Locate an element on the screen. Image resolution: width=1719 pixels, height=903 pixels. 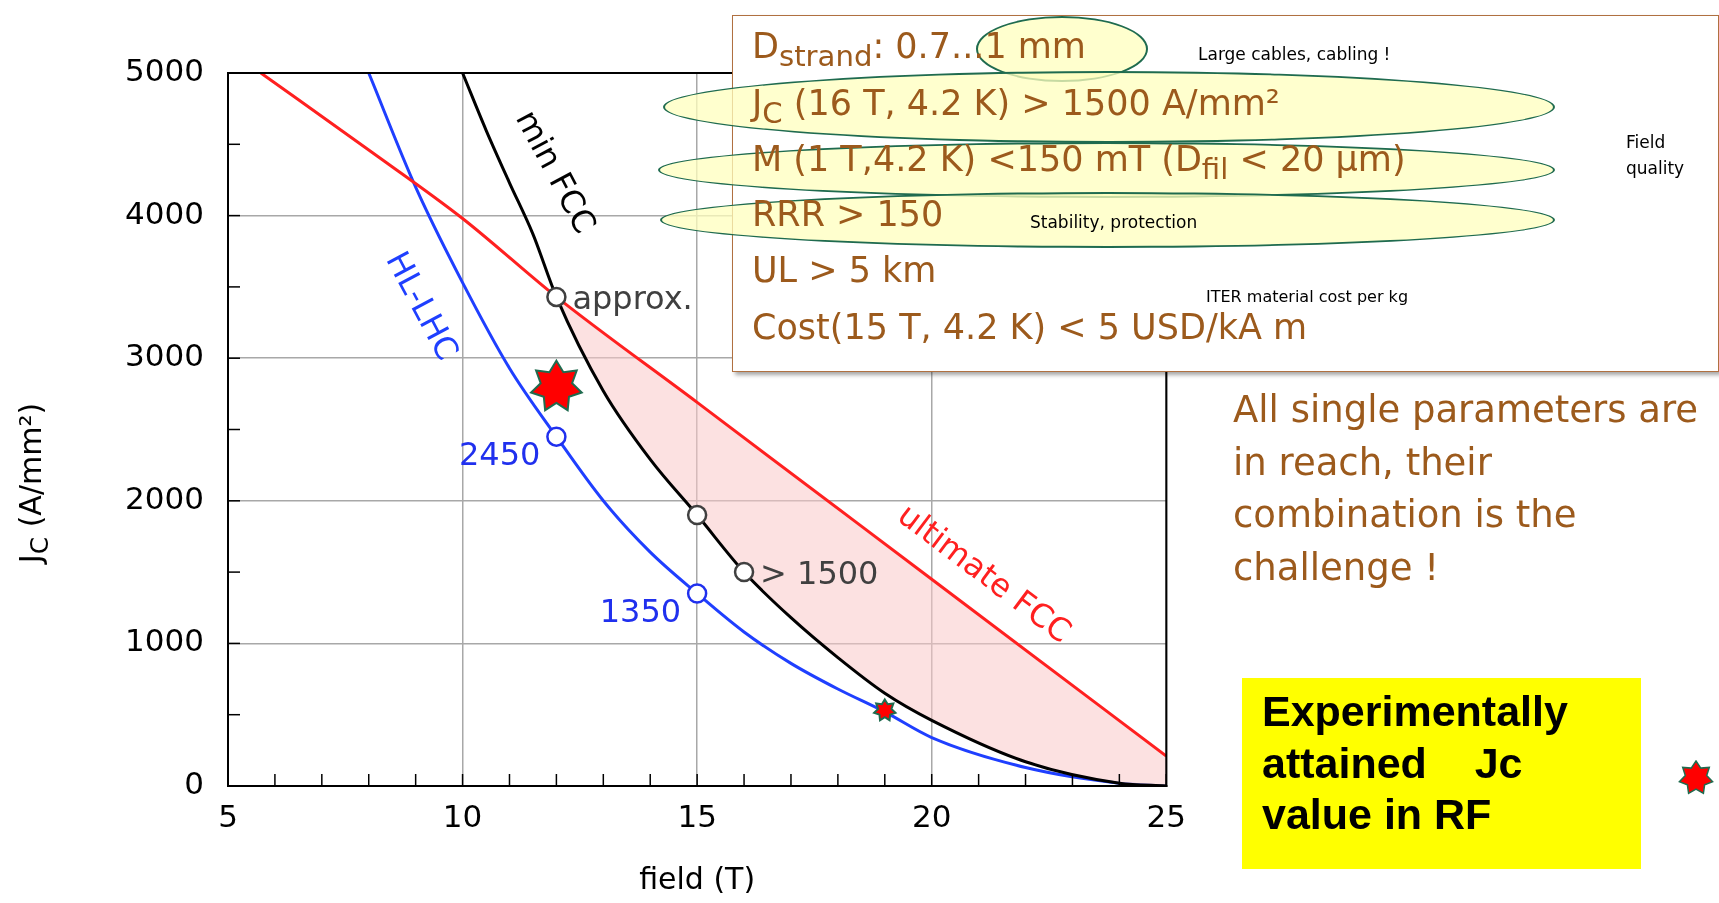
text: Large cables, cabling ! is located at coordinates (1294, 54).